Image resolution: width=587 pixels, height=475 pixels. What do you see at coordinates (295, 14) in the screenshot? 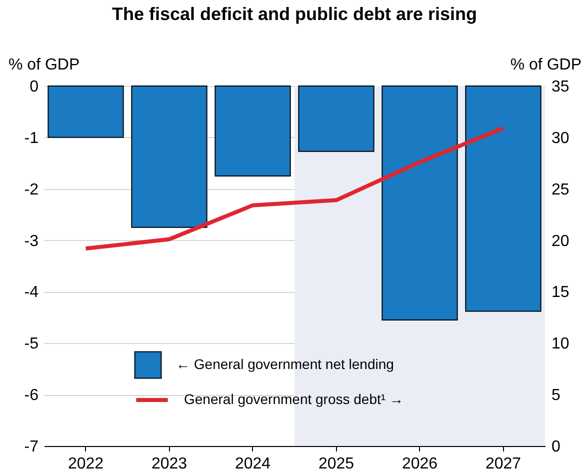
I see `chart-title: The fiscal deficit and public debt are rising` at bounding box center [295, 14].